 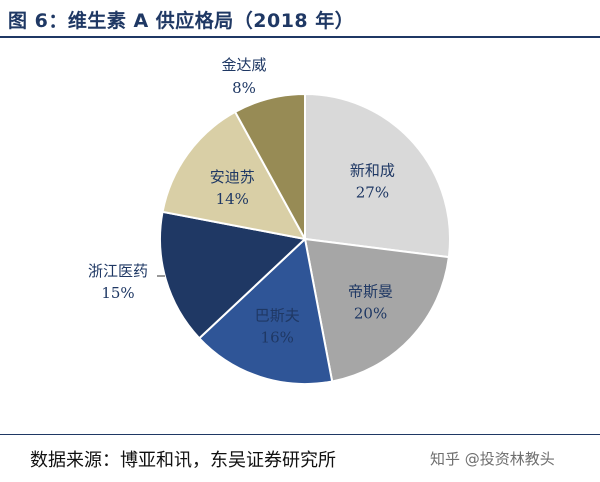 I want to click on slice-value-label: 20%, so click(x=370, y=314).